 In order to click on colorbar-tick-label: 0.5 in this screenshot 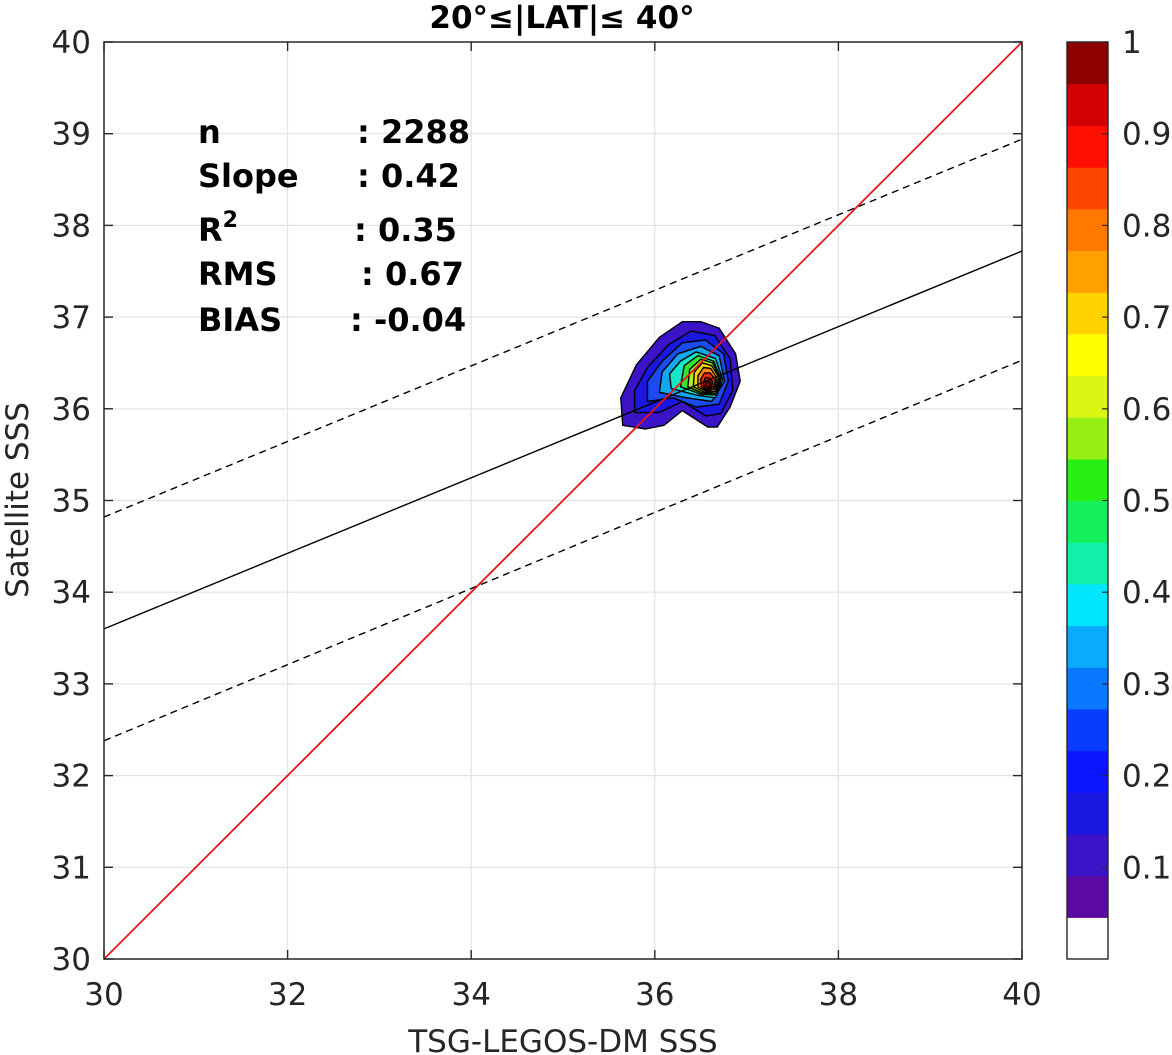, I will do `click(1146, 502)`.